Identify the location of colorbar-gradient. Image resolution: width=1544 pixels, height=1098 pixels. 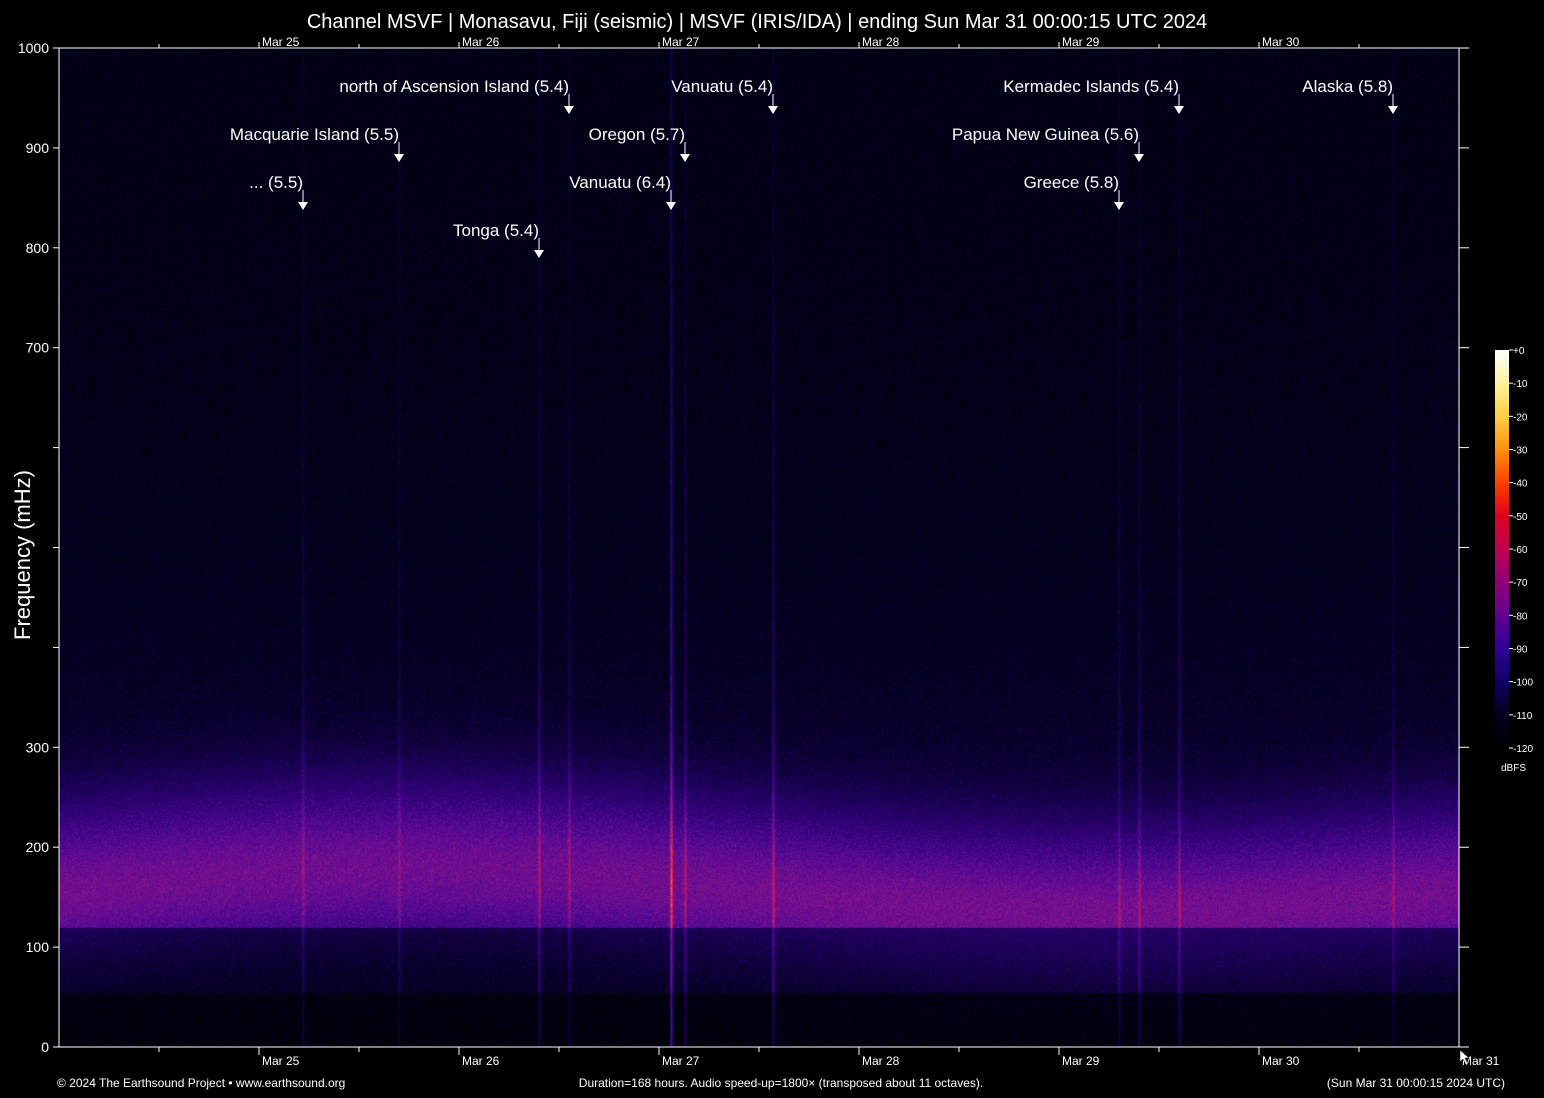
(1502, 549).